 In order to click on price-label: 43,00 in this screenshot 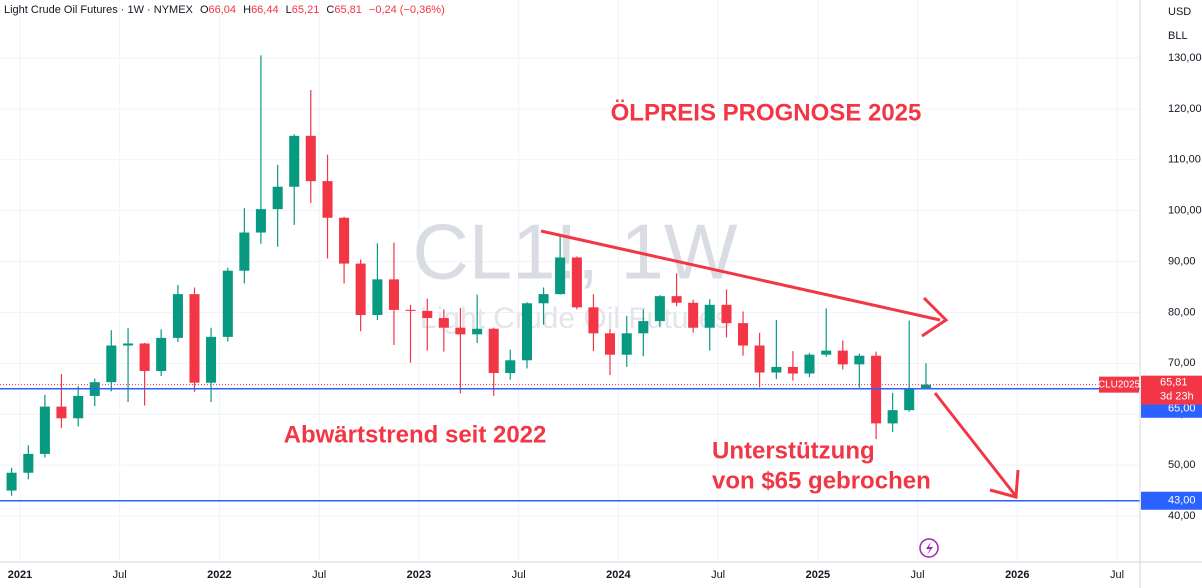, I will do `click(1182, 501)`.